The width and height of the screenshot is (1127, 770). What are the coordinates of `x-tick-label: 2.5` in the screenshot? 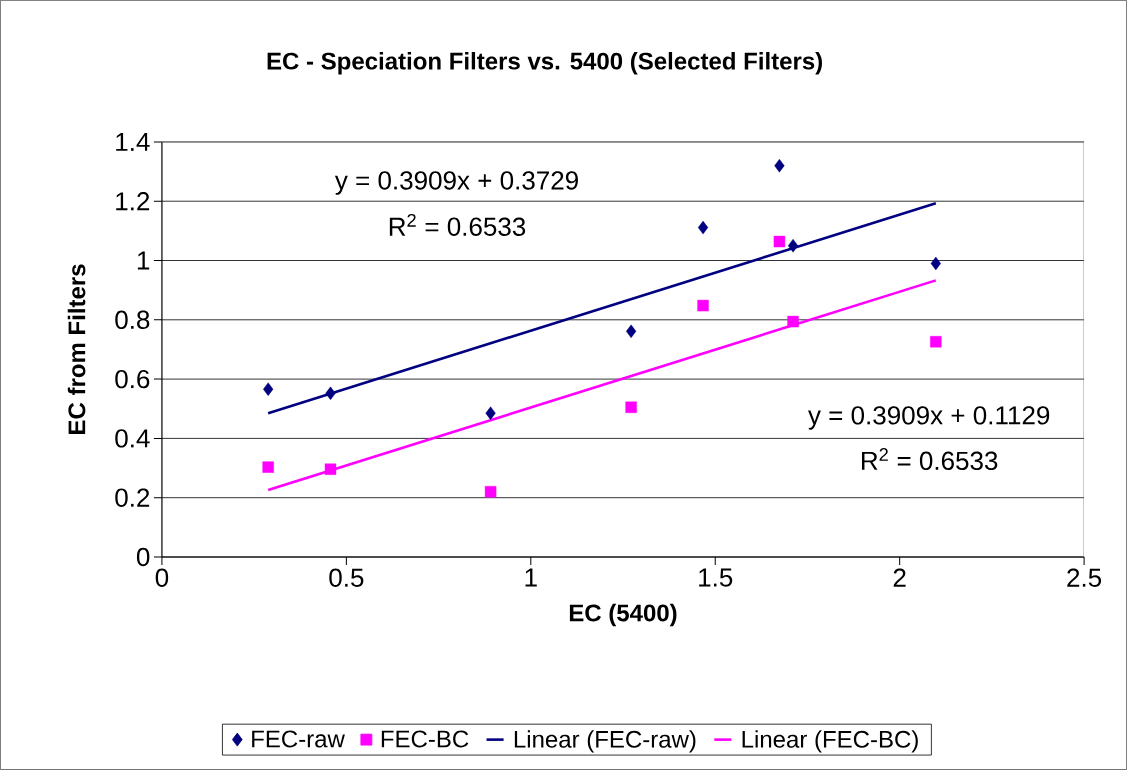 It's located at (1084, 577).